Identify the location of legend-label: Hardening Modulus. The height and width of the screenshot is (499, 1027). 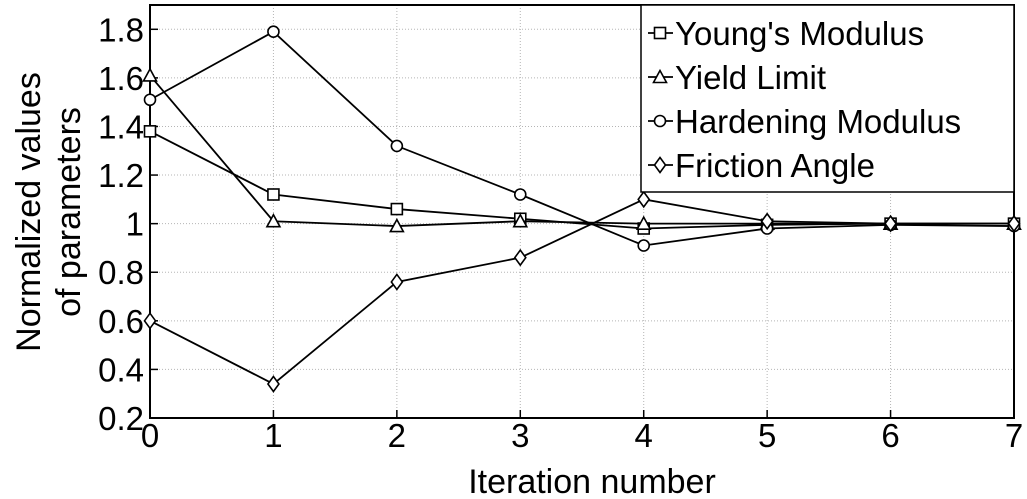
(818, 121).